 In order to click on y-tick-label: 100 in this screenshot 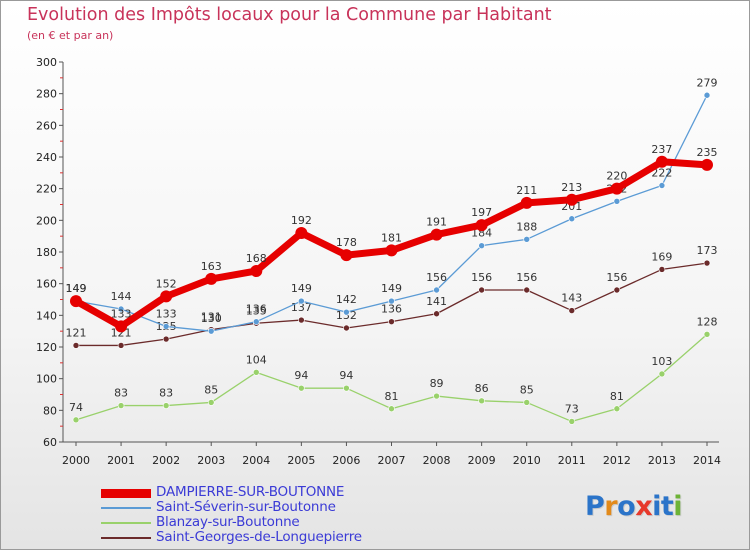, I will do `click(46, 379)`.